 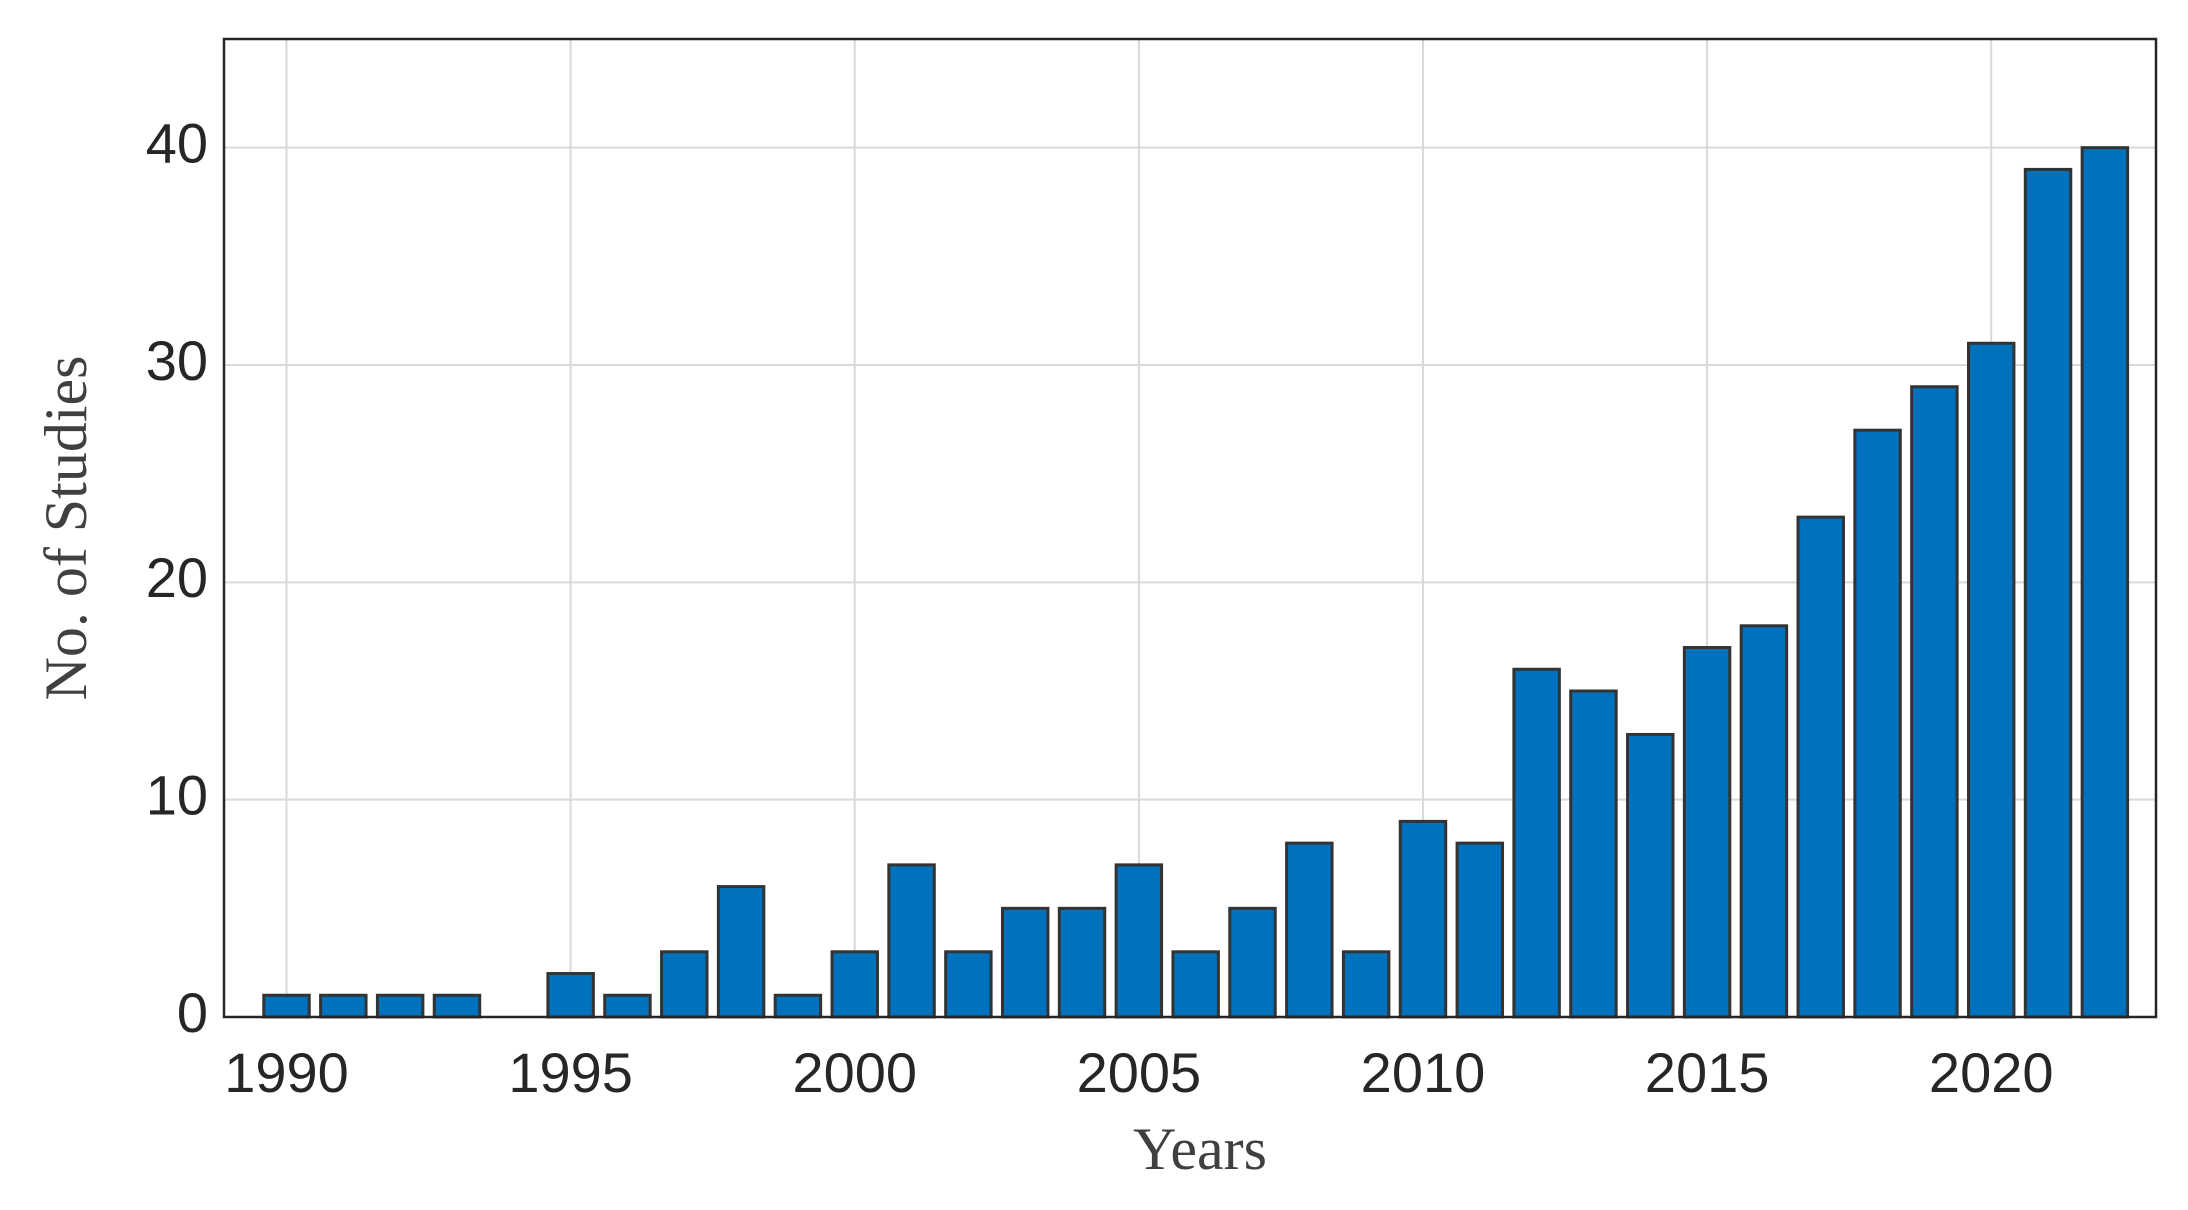 I want to click on y-tick-label: 30, so click(x=177, y=360).